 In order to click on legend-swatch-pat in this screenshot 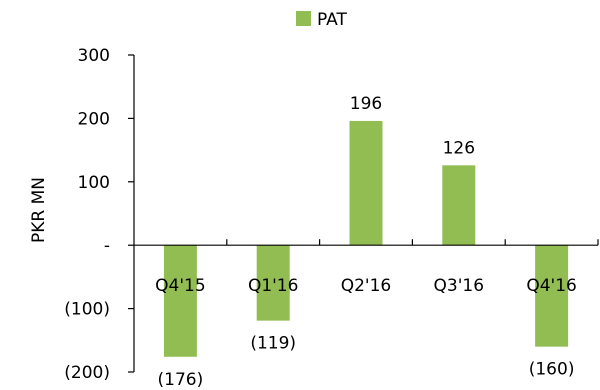, I will do `click(303, 18)`.